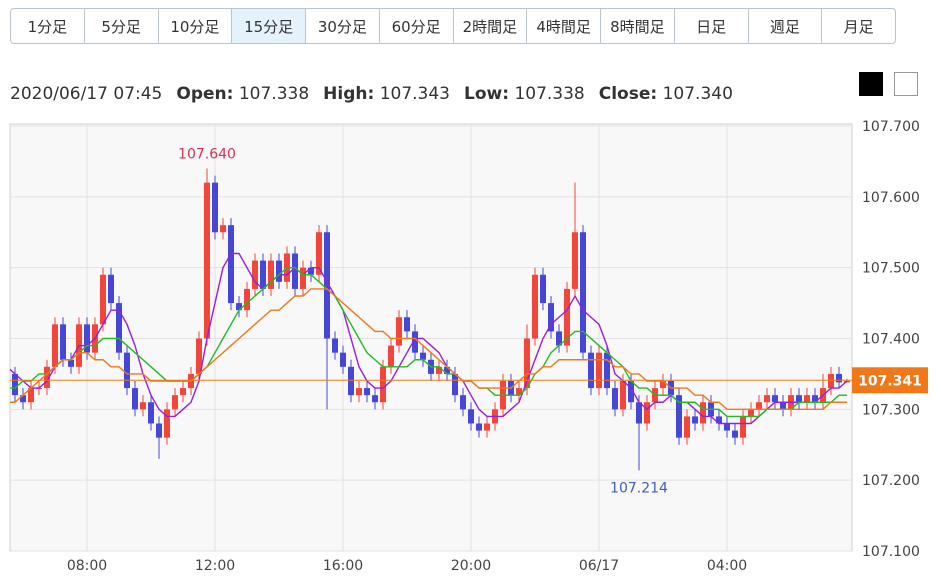 Image resolution: width=939 pixels, height=588 pixels. Describe the element at coordinates (87, 566) in the screenshot. I see `x-tick-label: 08:00` at that location.